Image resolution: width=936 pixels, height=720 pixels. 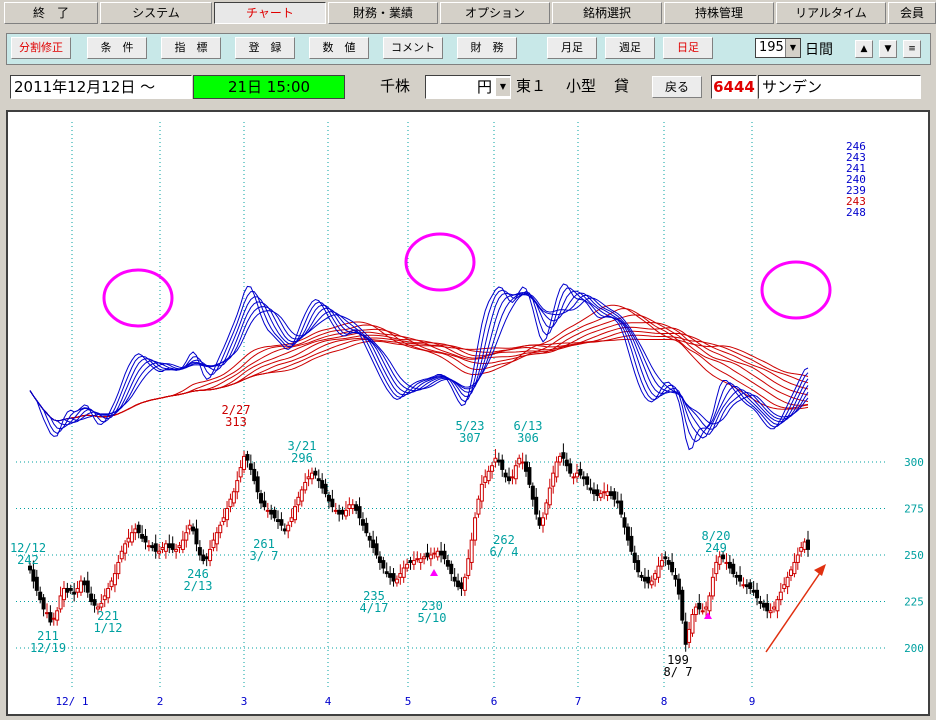 What do you see at coordinates (688, 48) in the screenshot?
I see `toolbar-button-9: 日足` at bounding box center [688, 48].